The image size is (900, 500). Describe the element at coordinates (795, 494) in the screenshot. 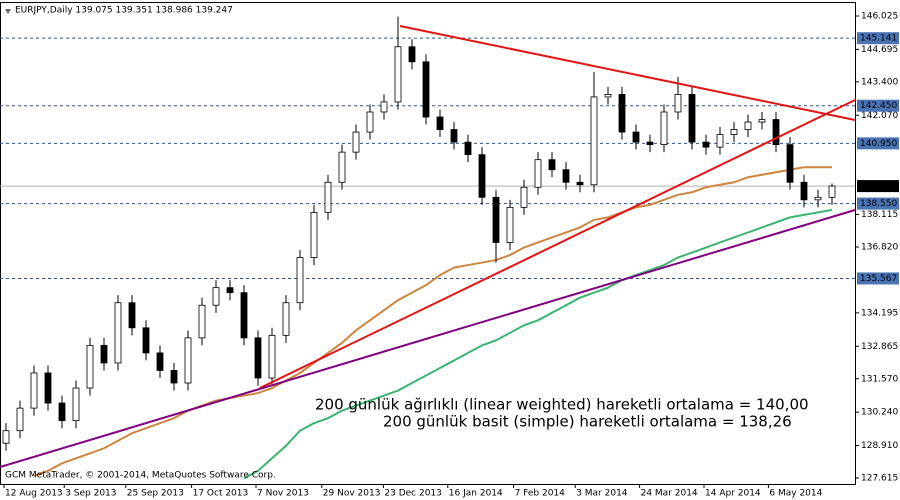

I see `x-tick-label: 6 May 2014` at that location.